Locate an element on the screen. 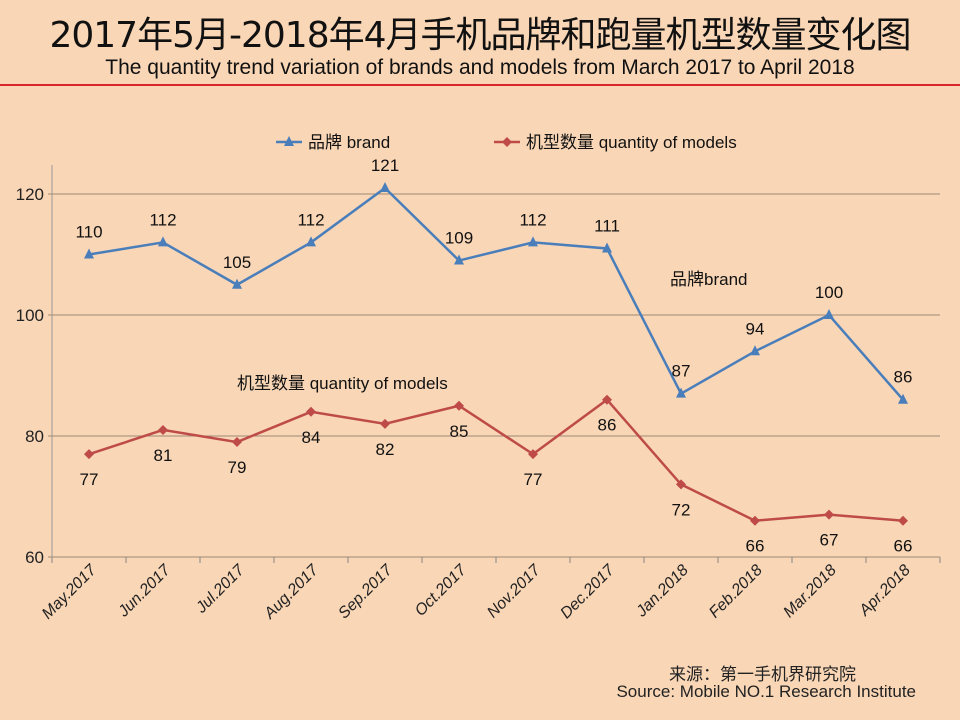 The height and width of the screenshot is (720, 960). data-label: 84 is located at coordinates (311, 437).